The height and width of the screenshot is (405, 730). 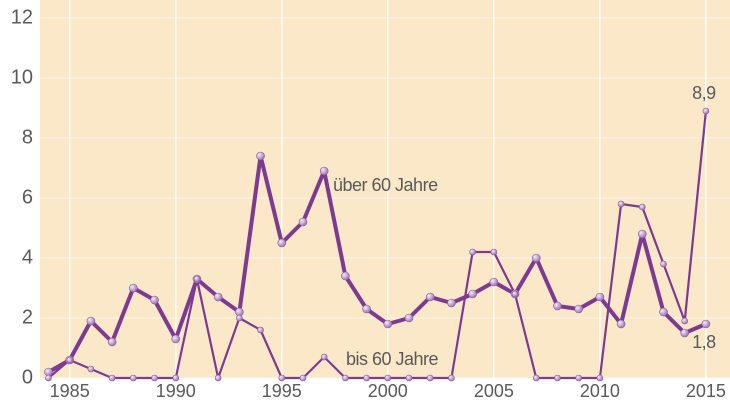 What do you see at coordinates (600, 391) in the screenshot?
I see `x-tick-label: 2010` at bounding box center [600, 391].